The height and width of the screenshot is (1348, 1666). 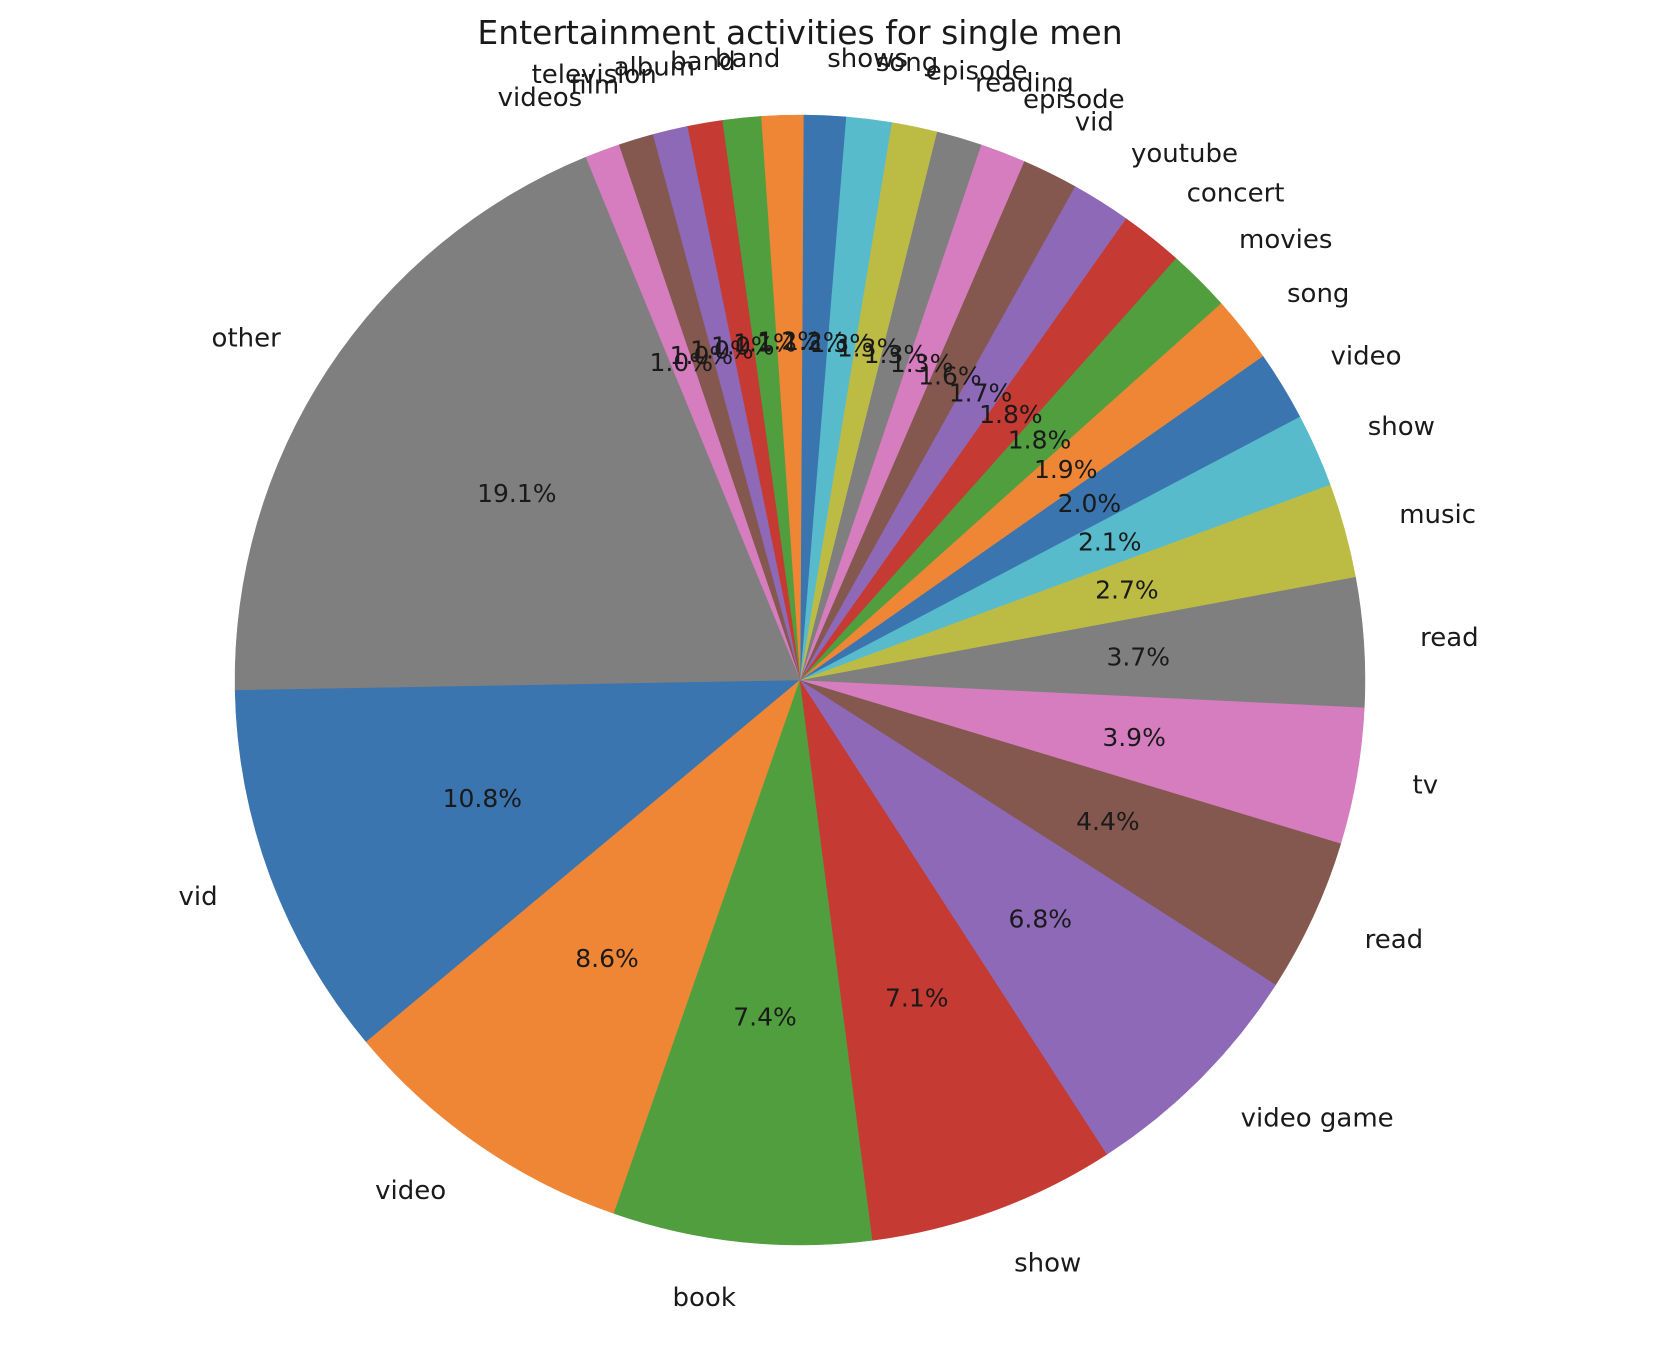 What do you see at coordinates (654, 67) in the screenshot?
I see `slice-label-album: album` at bounding box center [654, 67].